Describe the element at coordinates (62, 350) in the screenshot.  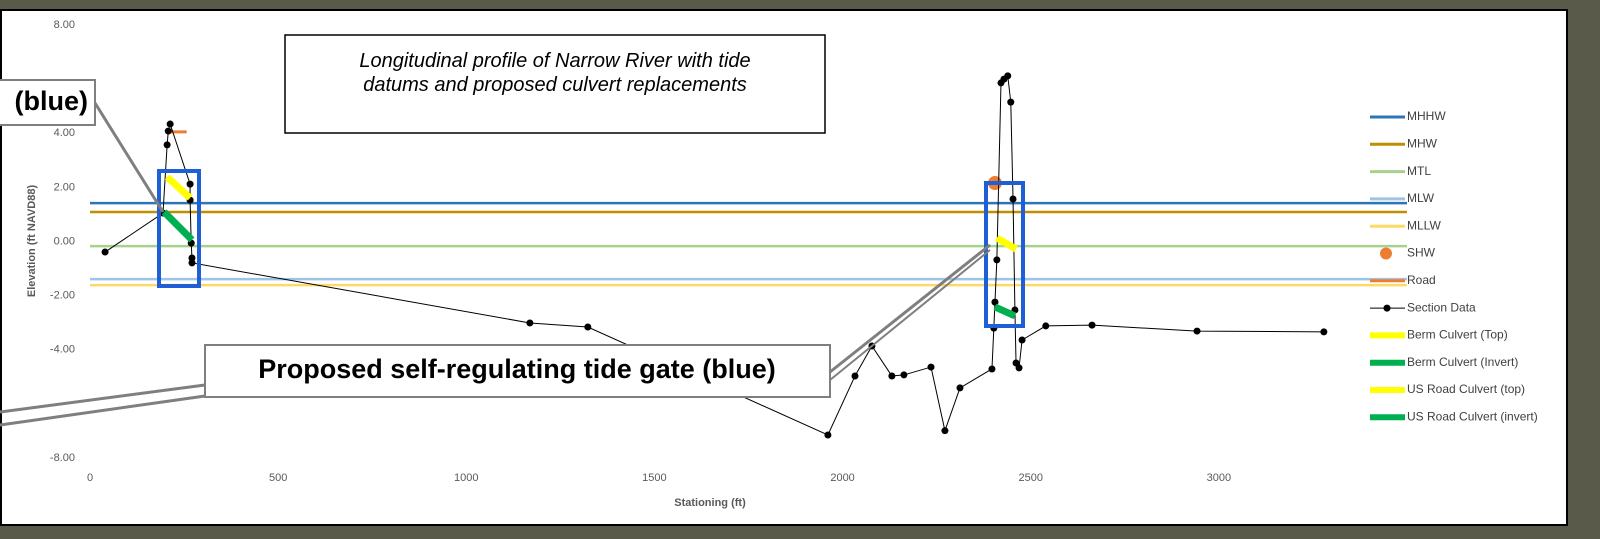
I see `y-tick-label: -4.00` at that location.